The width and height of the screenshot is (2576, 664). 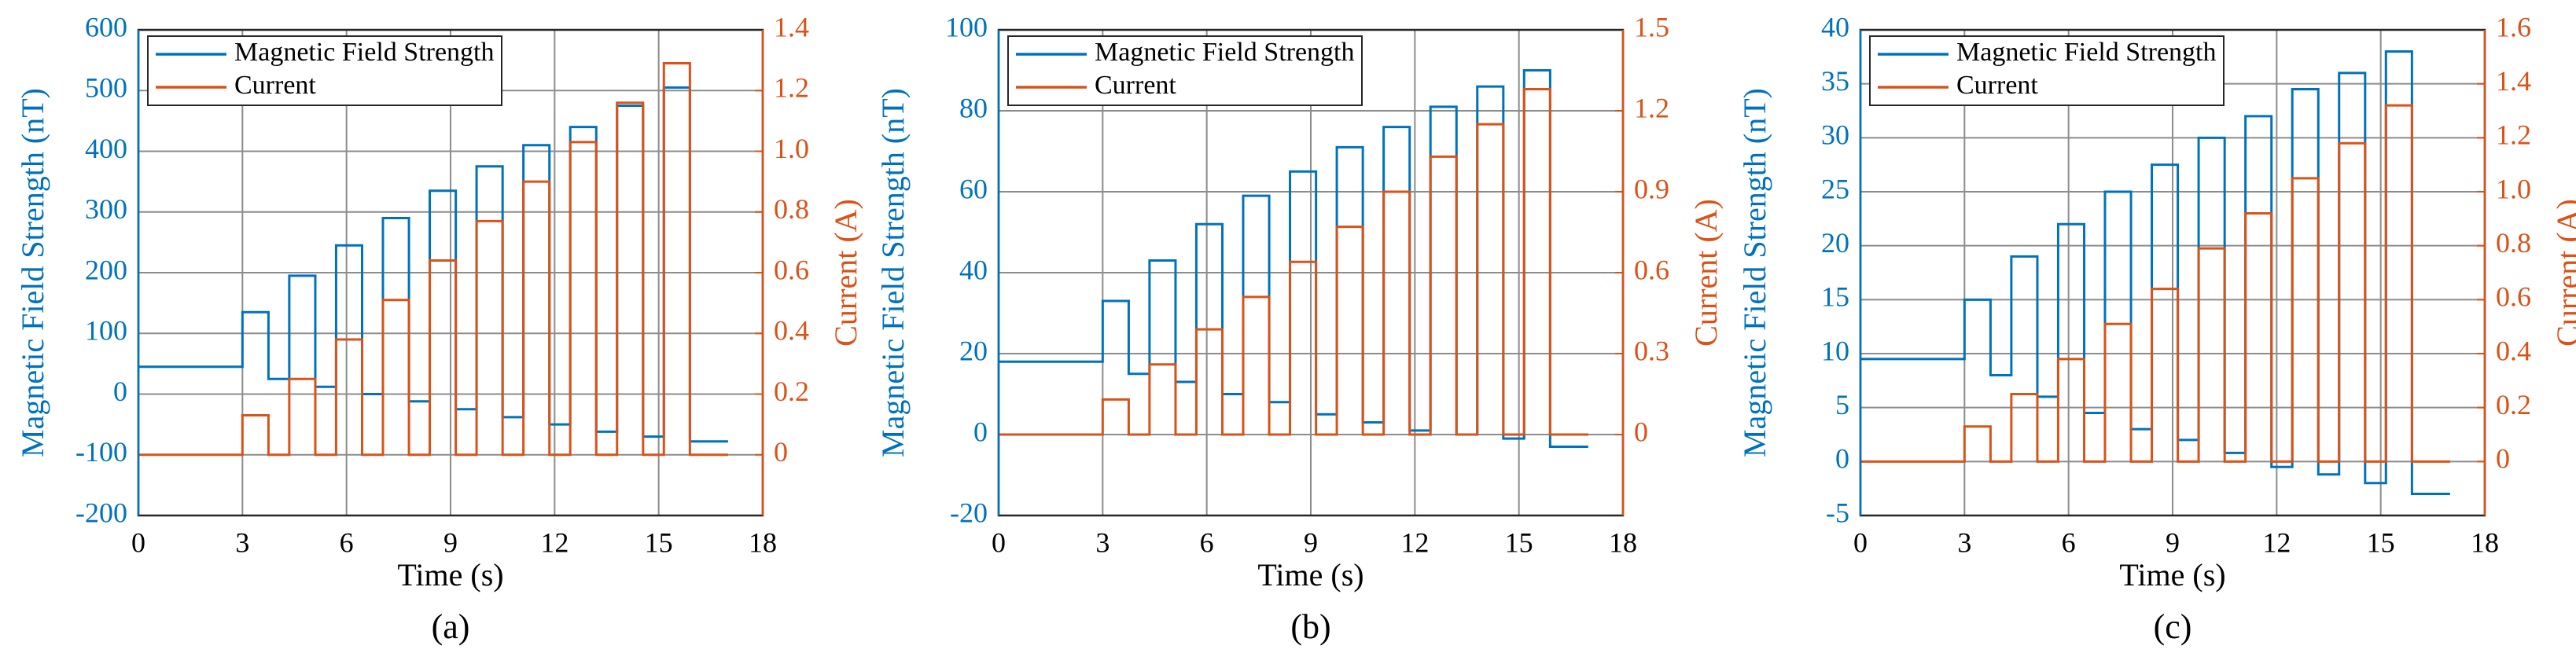 What do you see at coordinates (1842, 404) in the screenshot?
I see `y-tick-label: 5` at bounding box center [1842, 404].